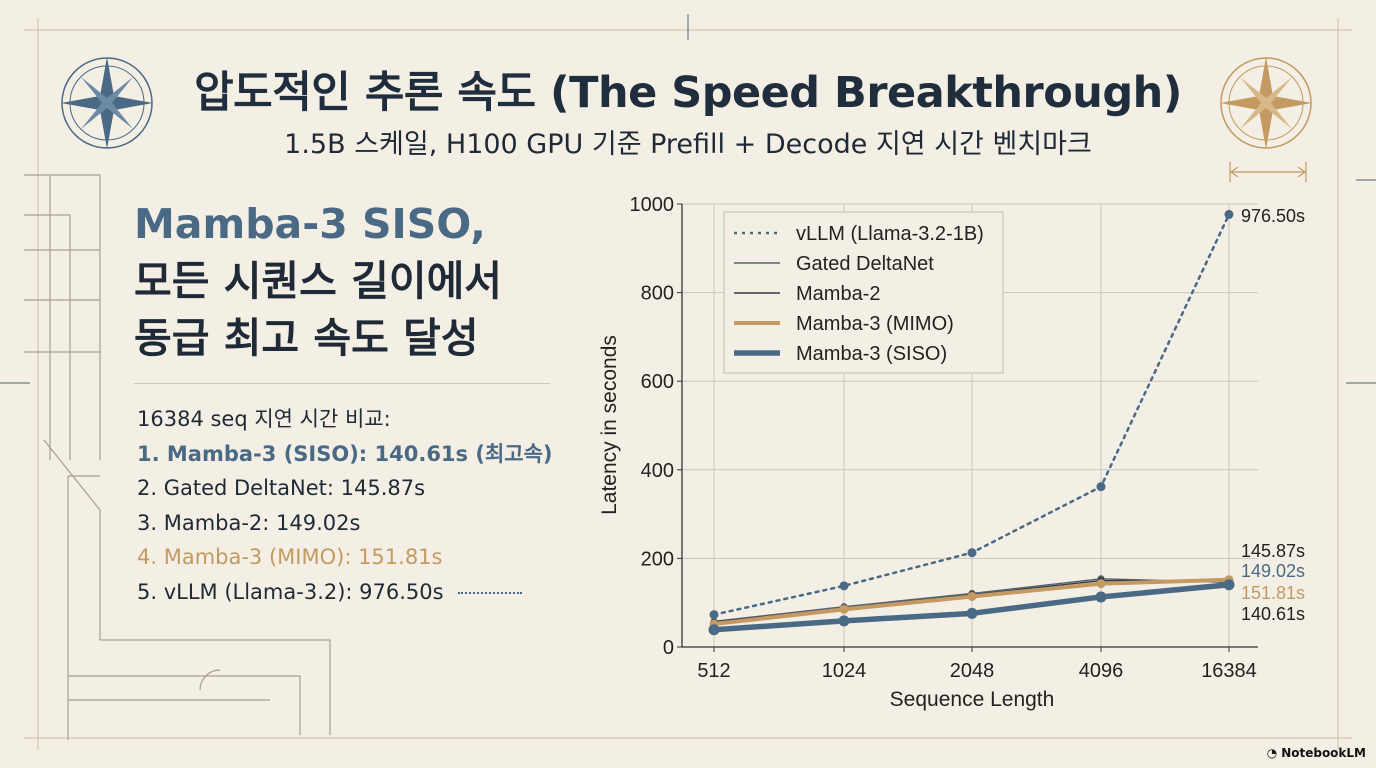 The width and height of the screenshot is (1376, 768). What do you see at coordinates (1272, 753) in the screenshot?
I see `notebooklm-icon: ◔` at bounding box center [1272, 753].